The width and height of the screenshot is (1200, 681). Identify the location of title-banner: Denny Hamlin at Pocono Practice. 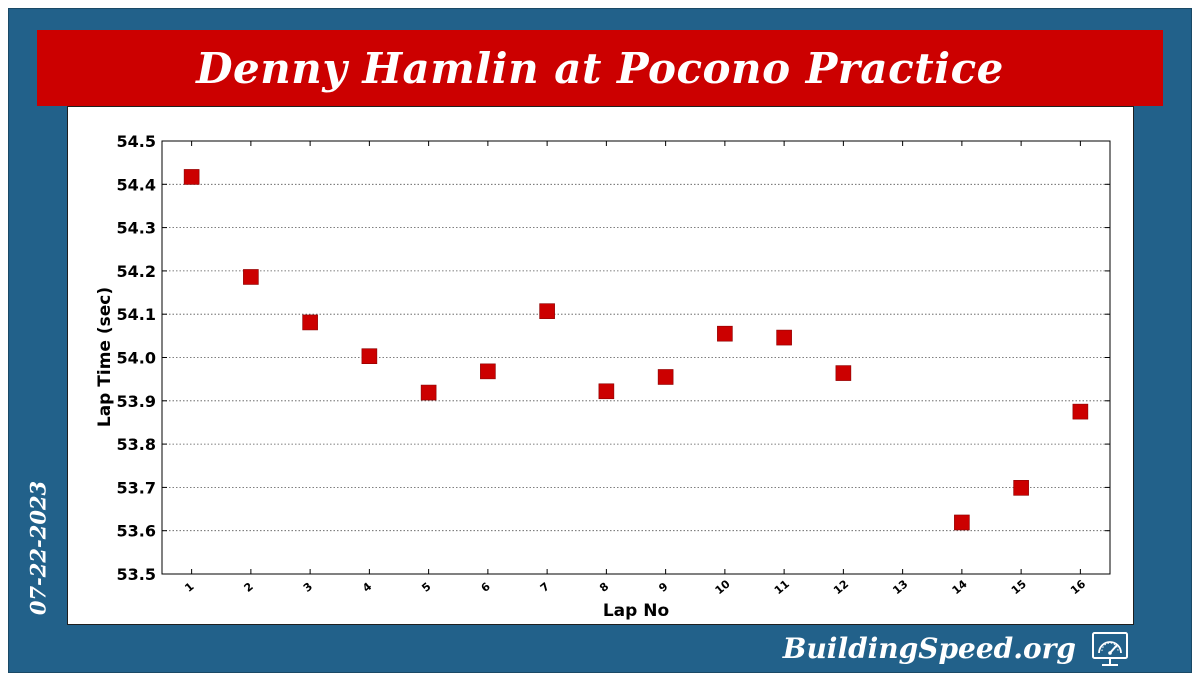
(600, 68).